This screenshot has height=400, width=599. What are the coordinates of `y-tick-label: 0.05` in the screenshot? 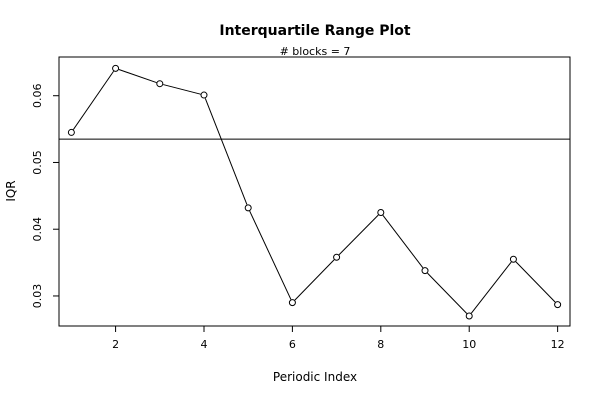 It's located at (37, 162).